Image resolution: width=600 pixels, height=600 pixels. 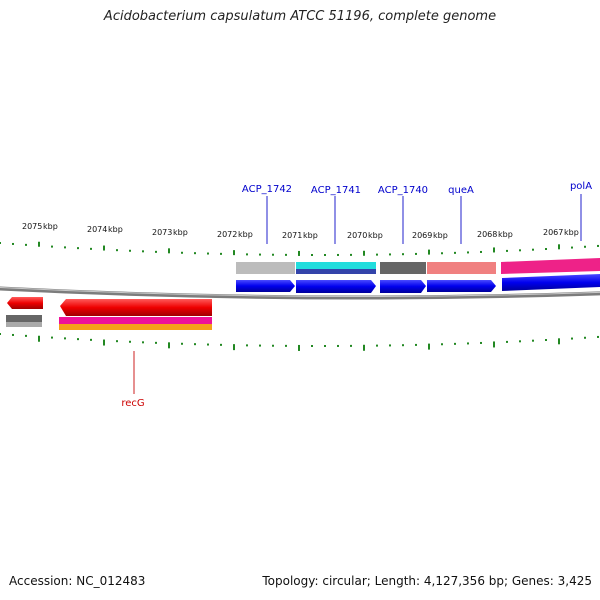 I want to click on kbp-label: 2075, so click(x=32, y=226).